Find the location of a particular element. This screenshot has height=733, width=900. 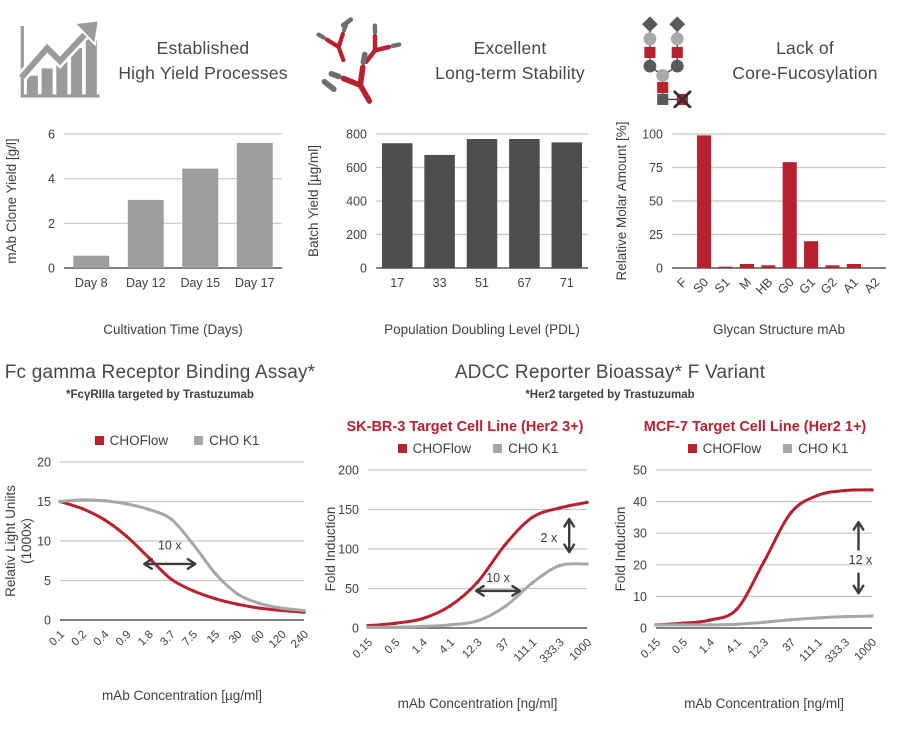

svg-text: 71 is located at coordinates (567, 283).